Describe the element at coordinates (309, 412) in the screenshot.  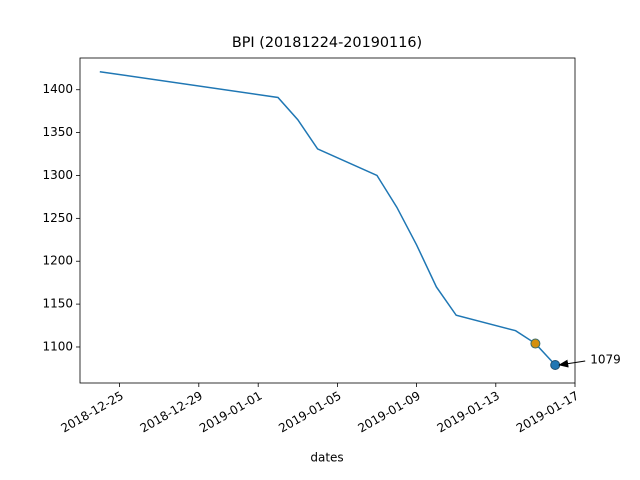
I see `x-tick-label: 2019-01-05` at that location.